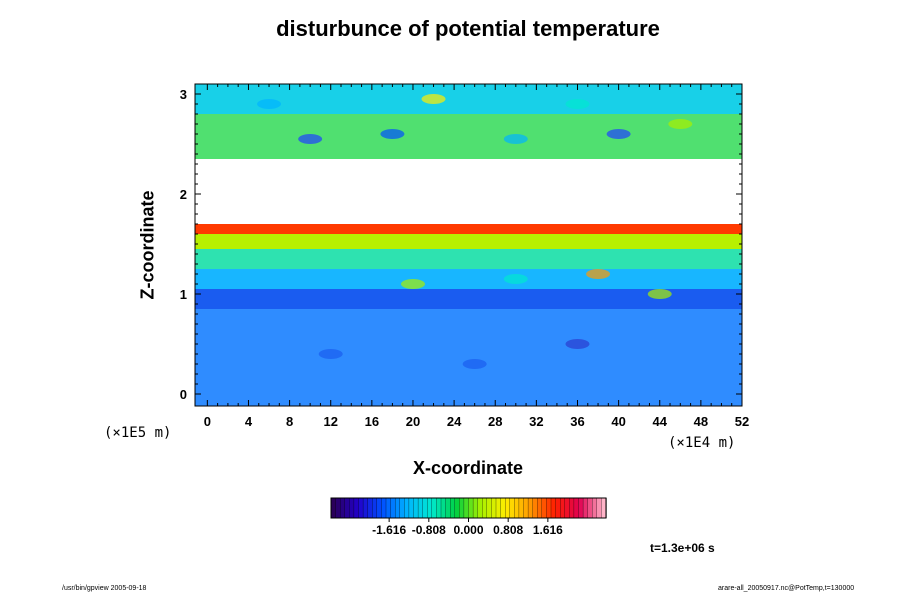 This screenshot has height=600, width=900. What do you see at coordinates (183, 194) in the screenshot?
I see `y-tick-label-2: 2` at bounding box center [183, 194].